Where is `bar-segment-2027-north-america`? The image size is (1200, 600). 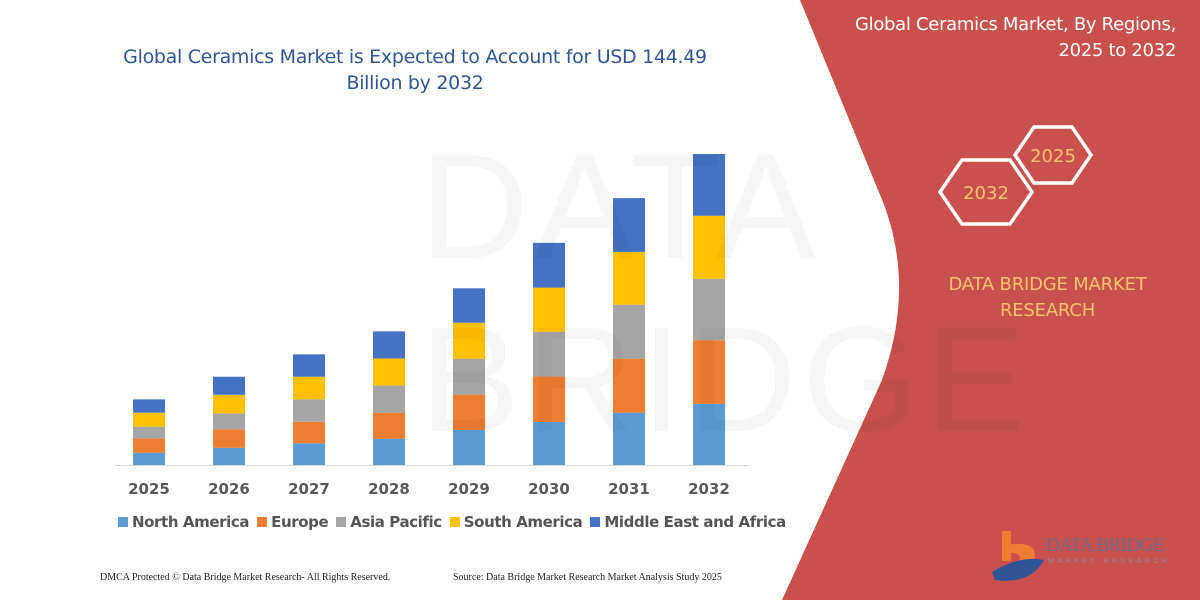 bar-segment-2027-north-america is located at coordinates (309, 454).